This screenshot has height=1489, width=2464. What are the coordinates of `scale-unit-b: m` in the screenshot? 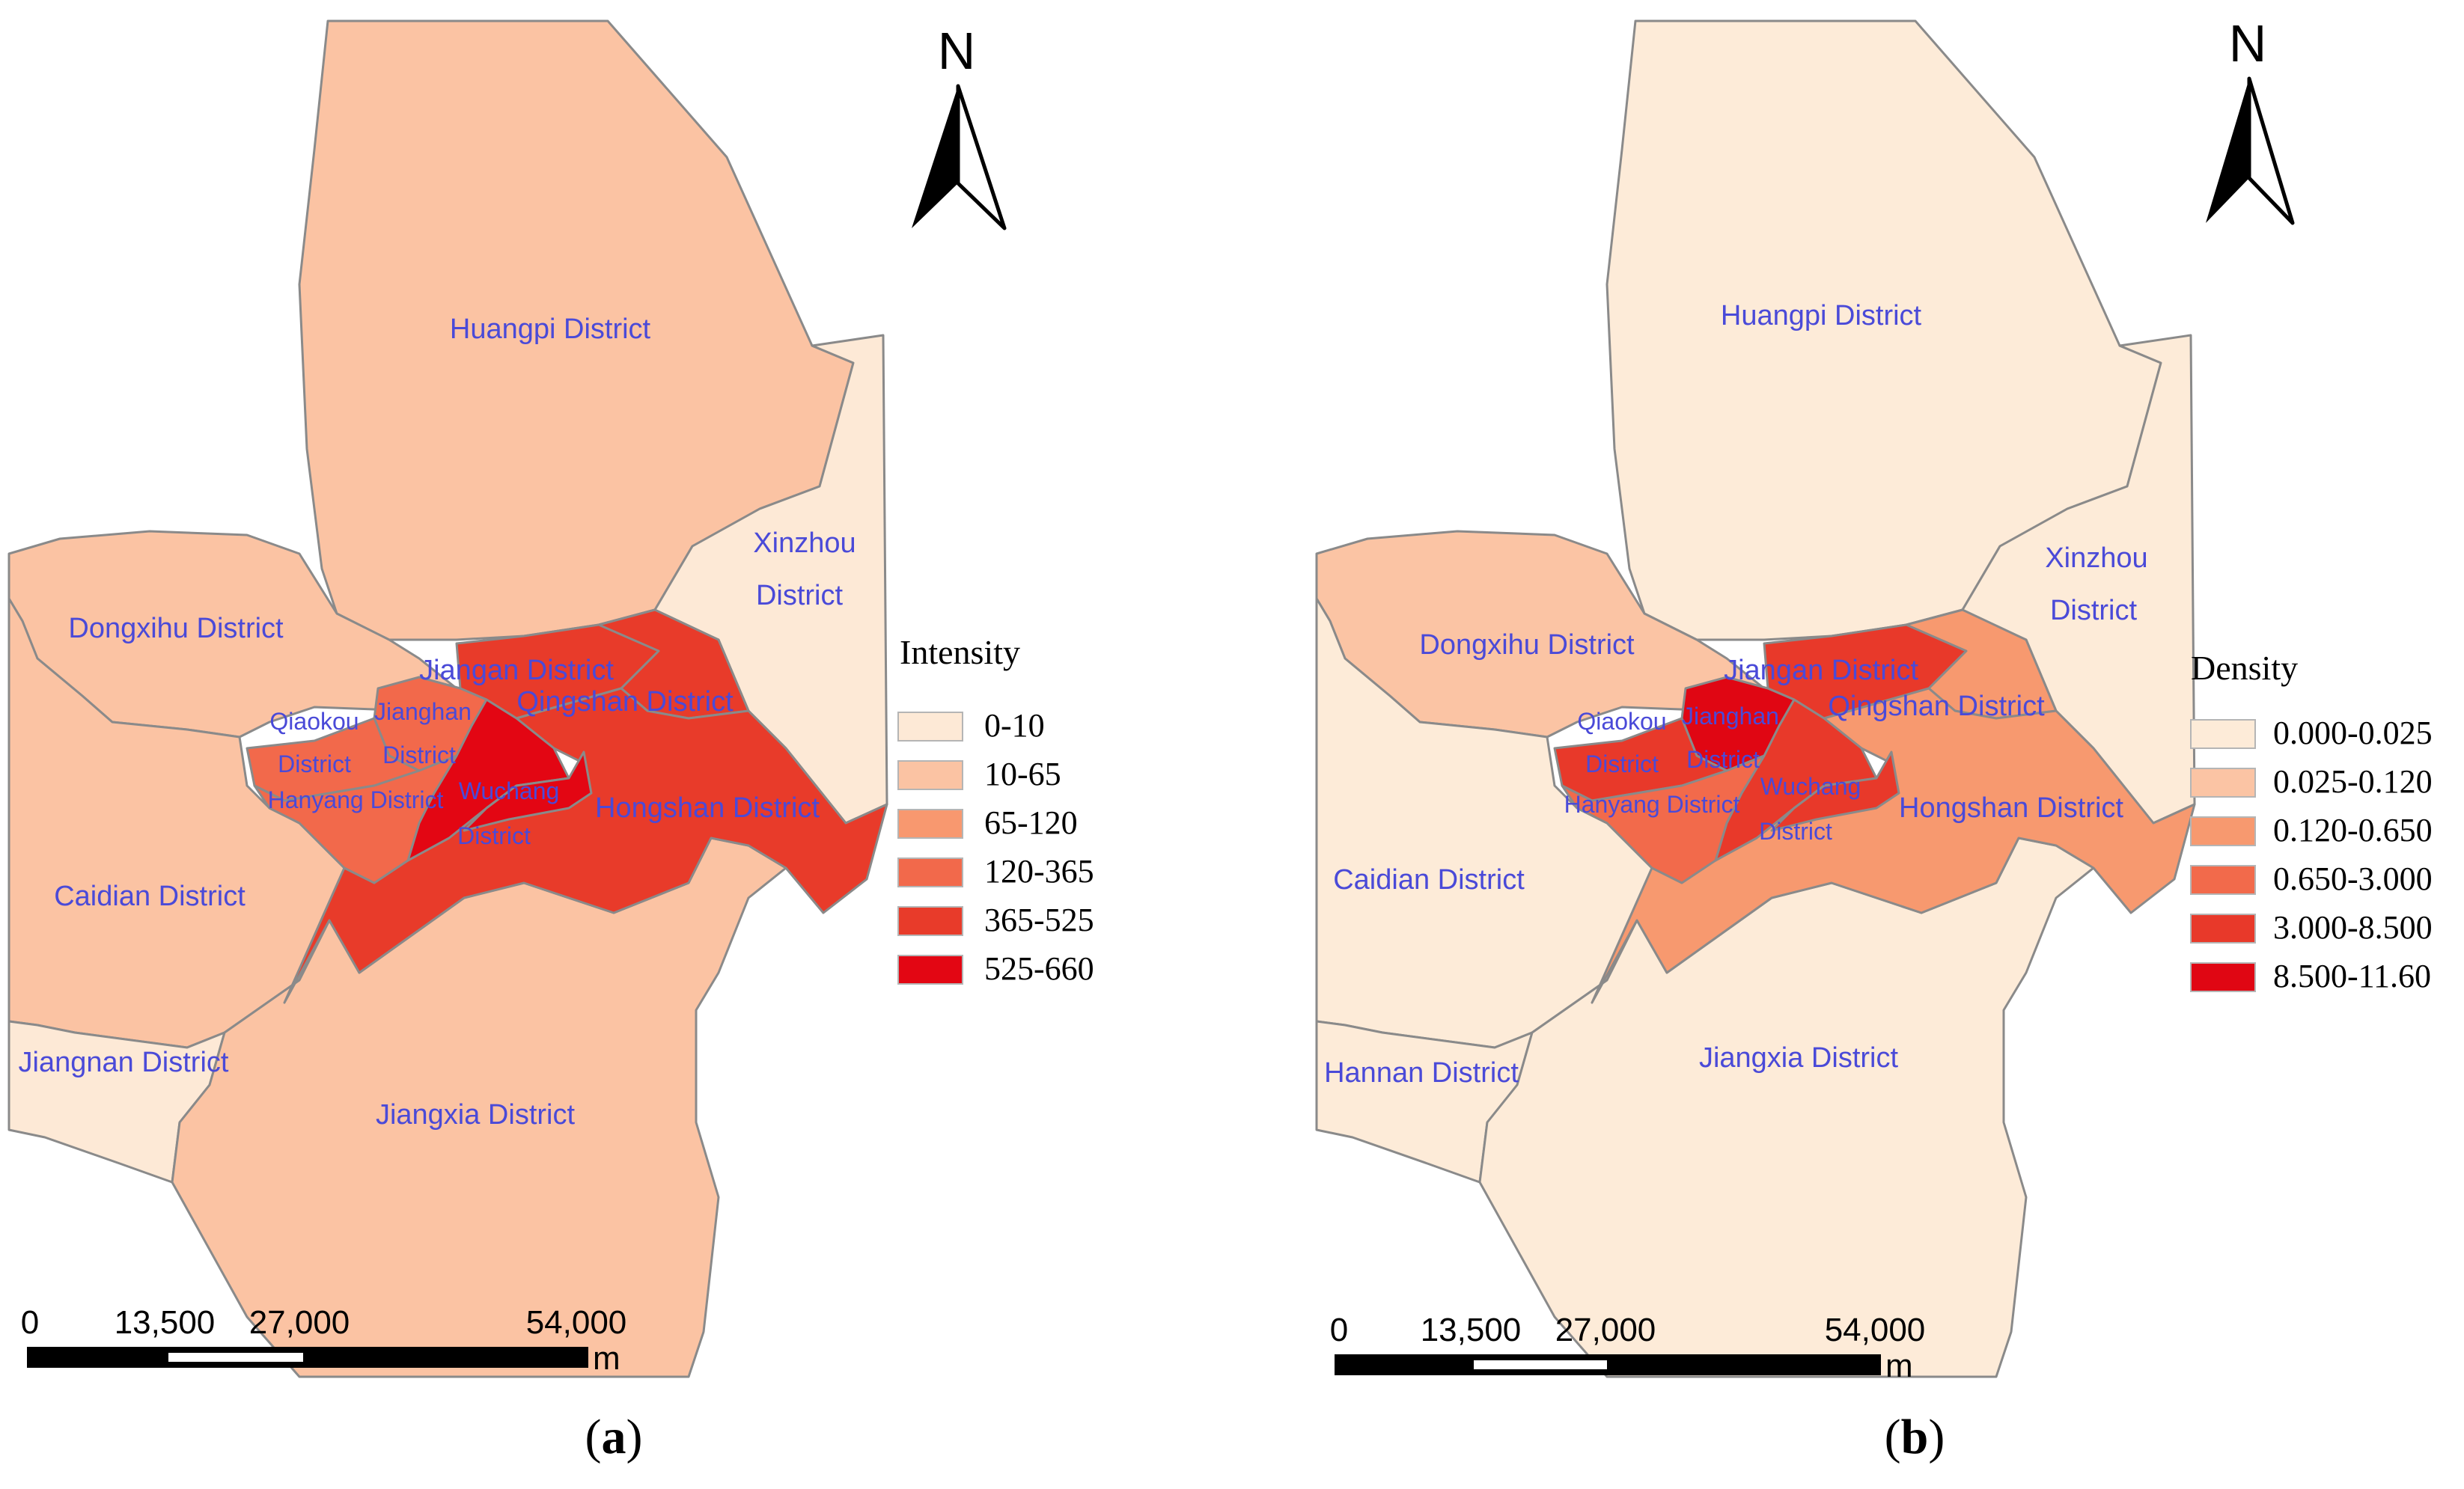 It's located at (1899, 1366).